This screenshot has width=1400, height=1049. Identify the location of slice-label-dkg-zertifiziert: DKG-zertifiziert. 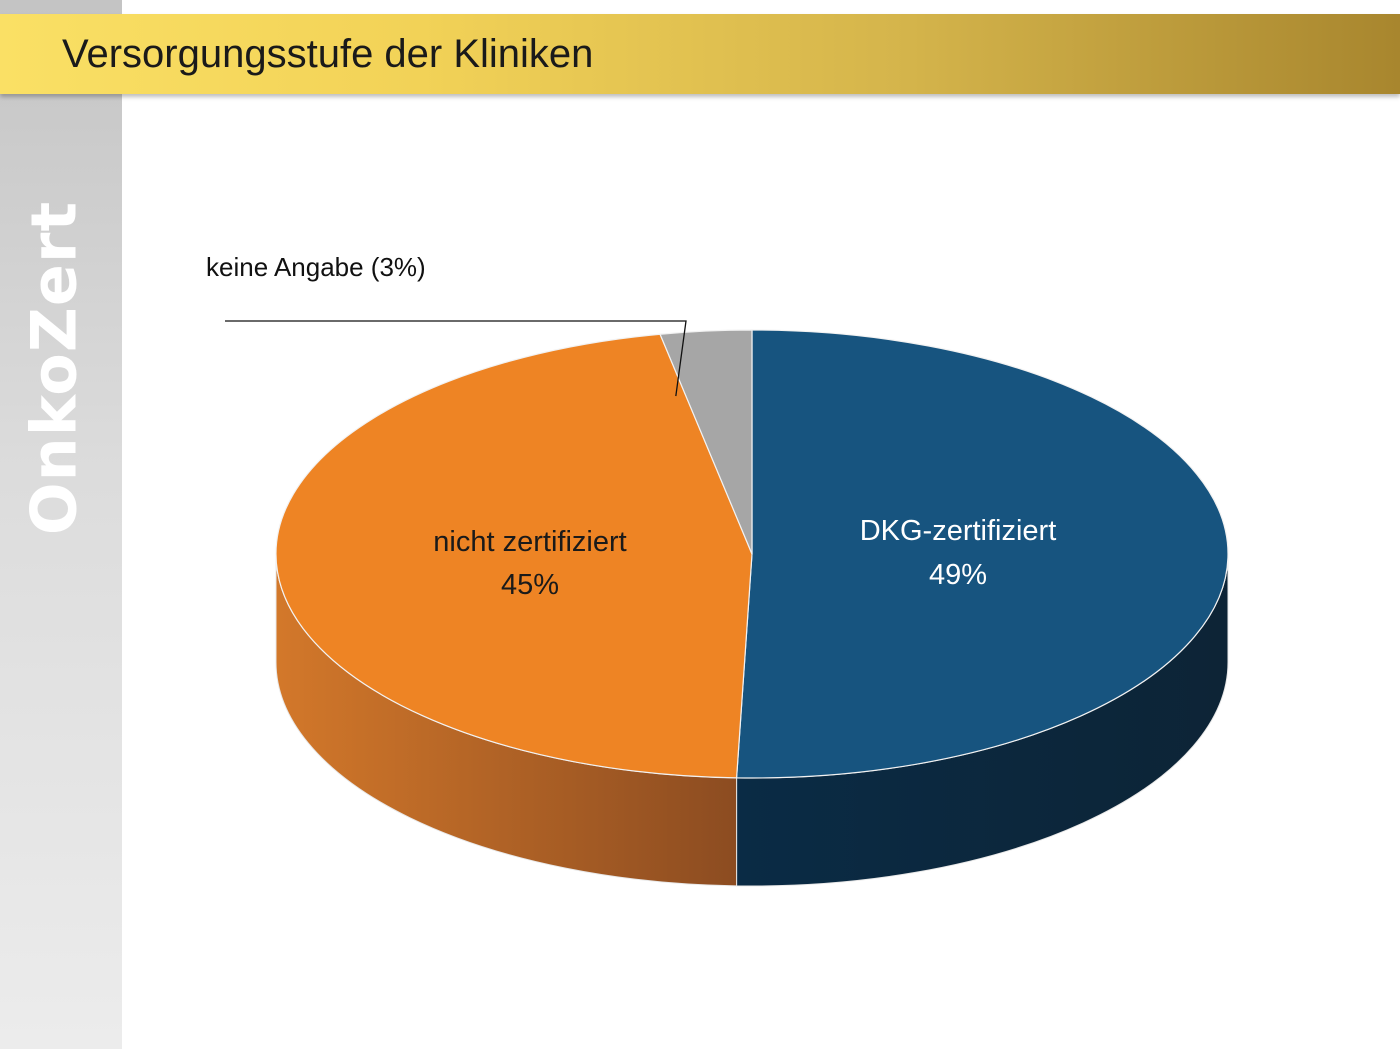
(958, 531).